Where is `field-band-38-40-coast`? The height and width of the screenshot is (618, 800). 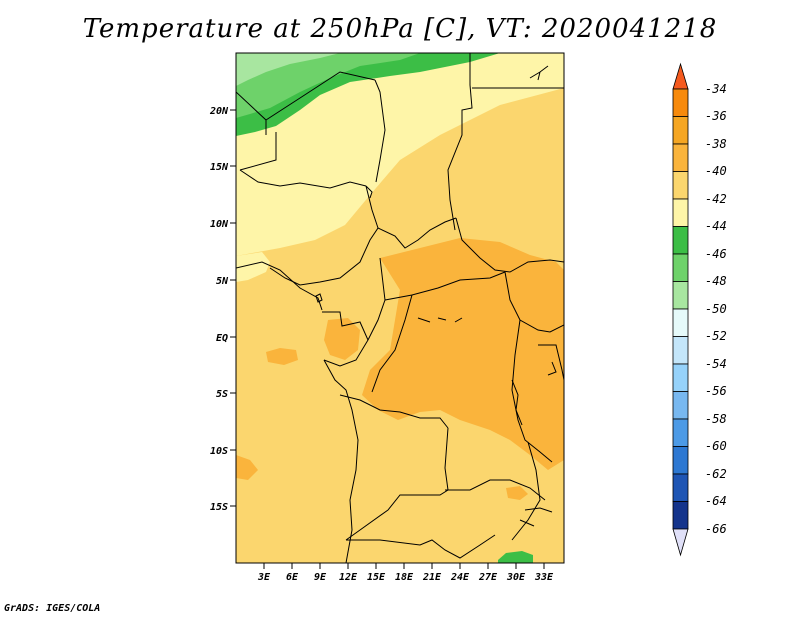 field-band-38-40-coast is located at coordinates (342, 339).